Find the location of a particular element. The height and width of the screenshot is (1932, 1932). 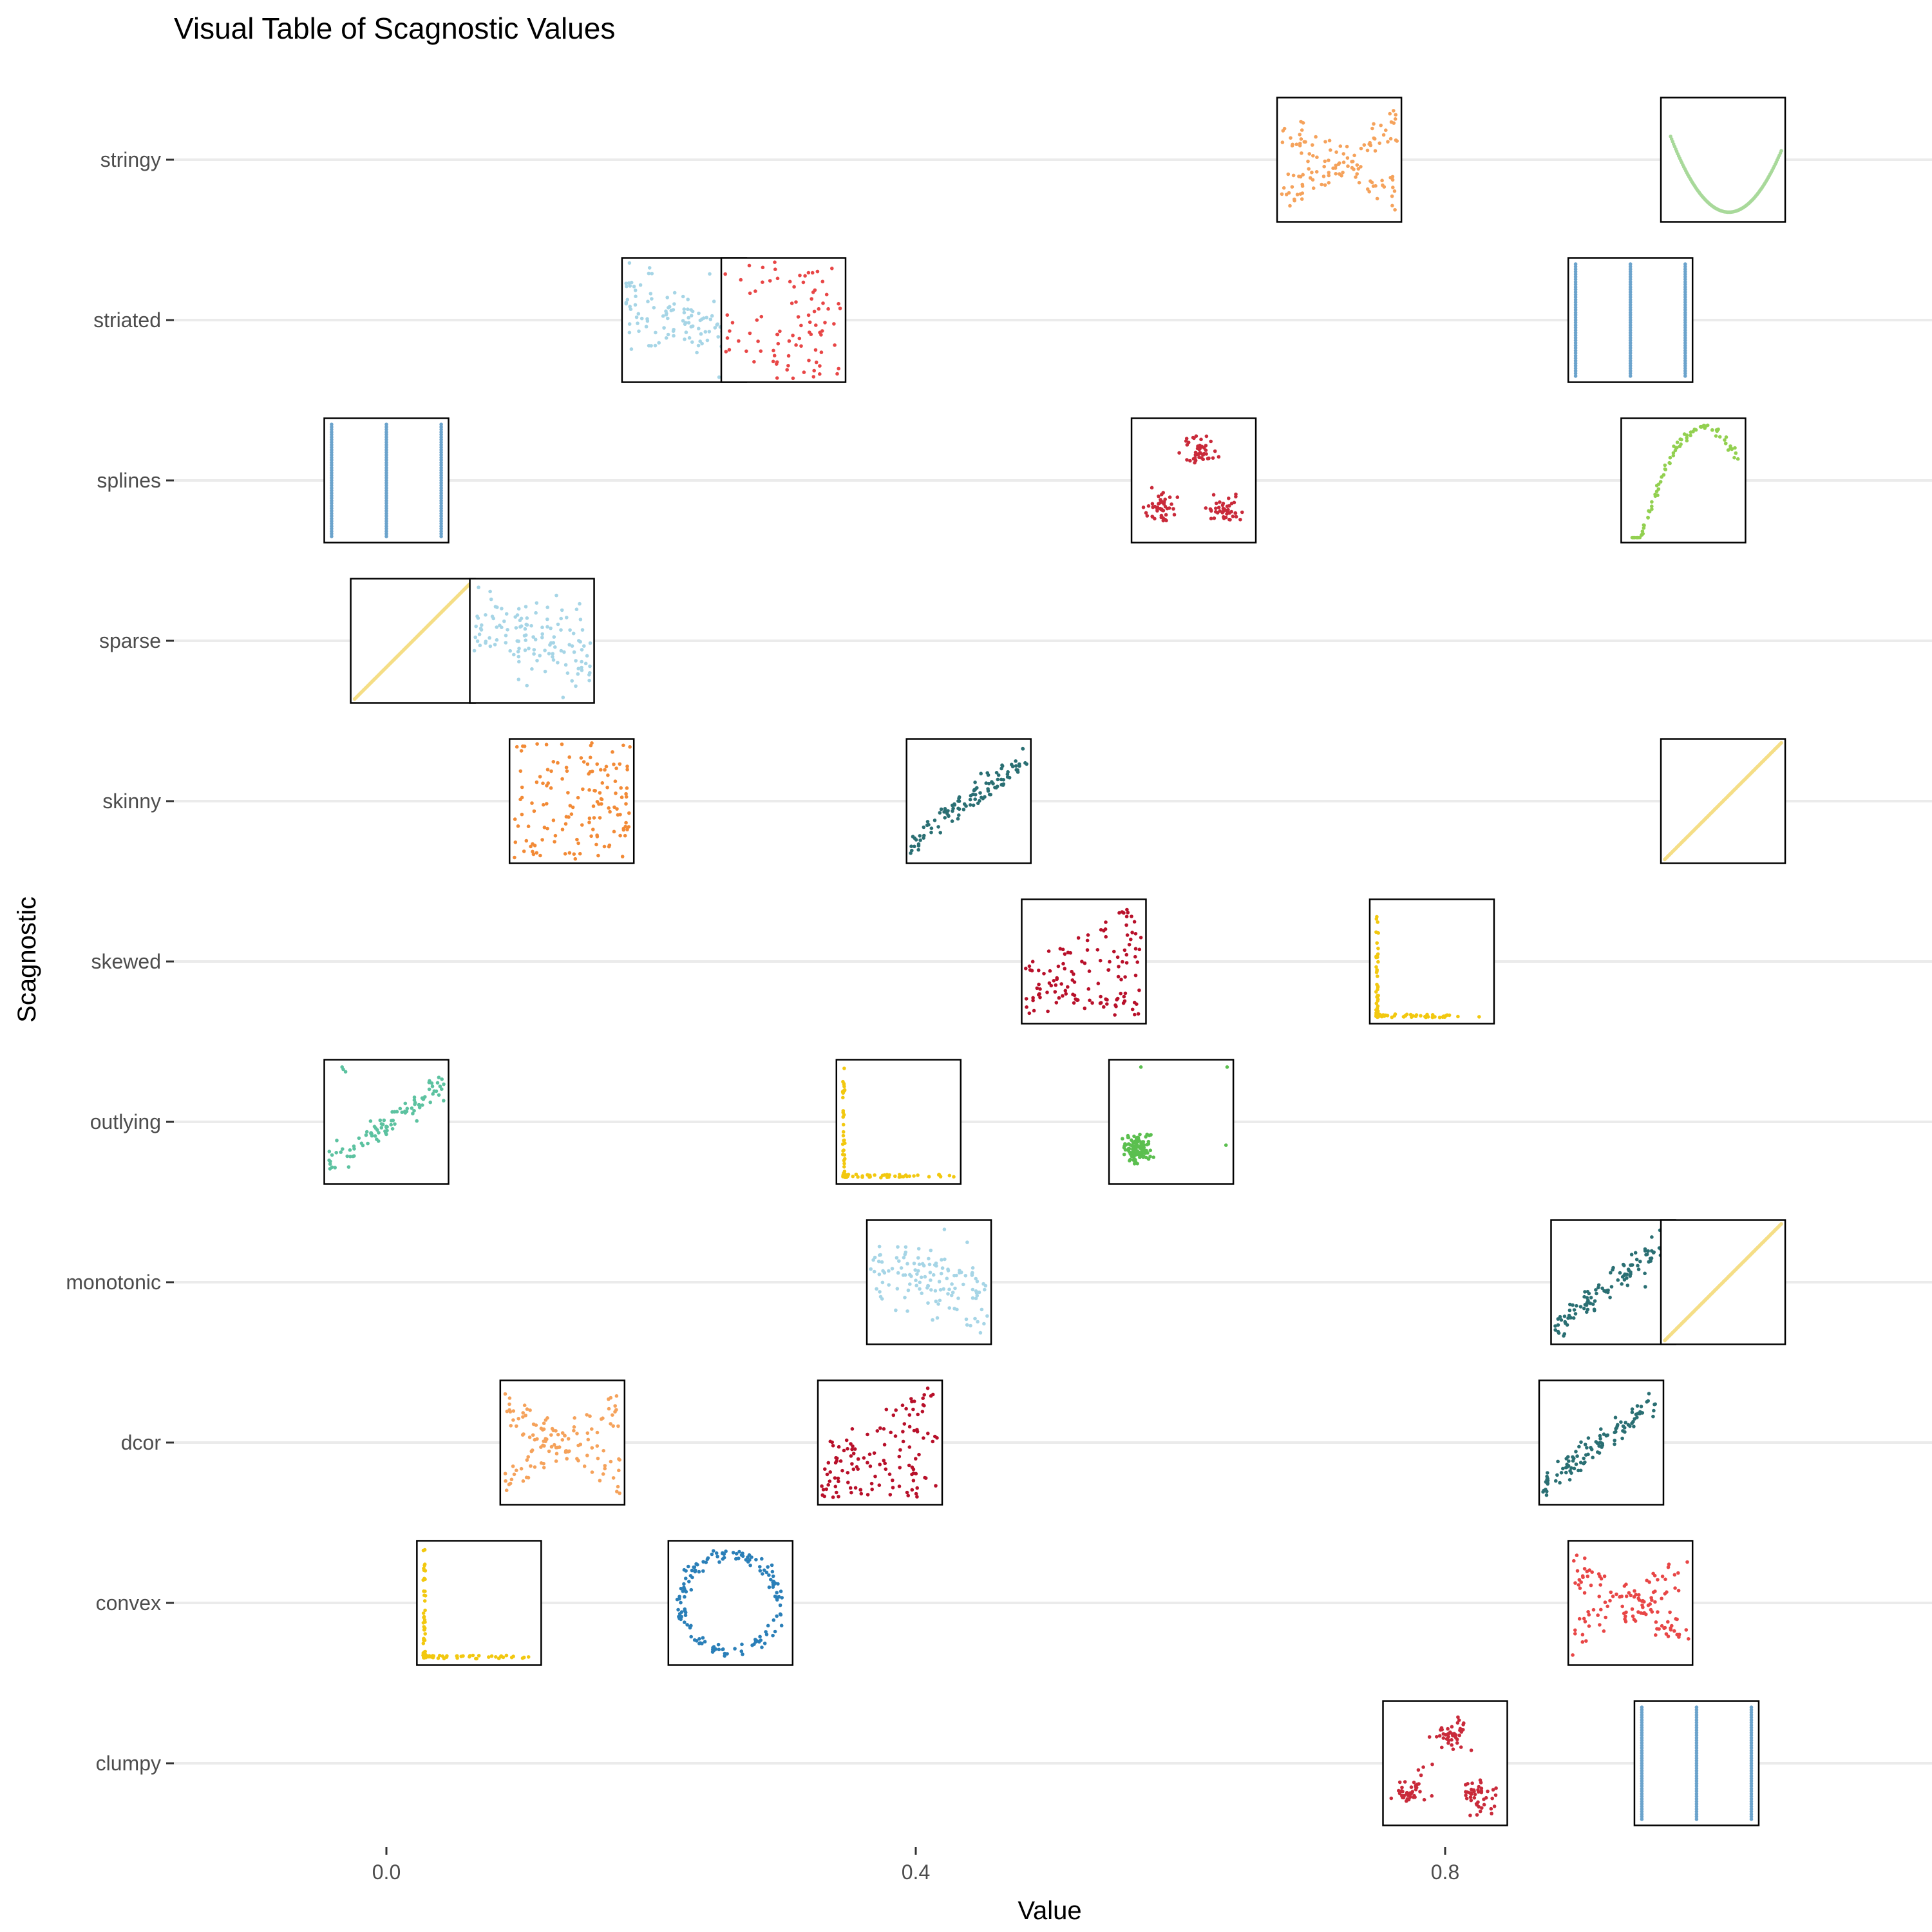

thumbnail-monotonic-line is located at coordinates (1723, 1282).